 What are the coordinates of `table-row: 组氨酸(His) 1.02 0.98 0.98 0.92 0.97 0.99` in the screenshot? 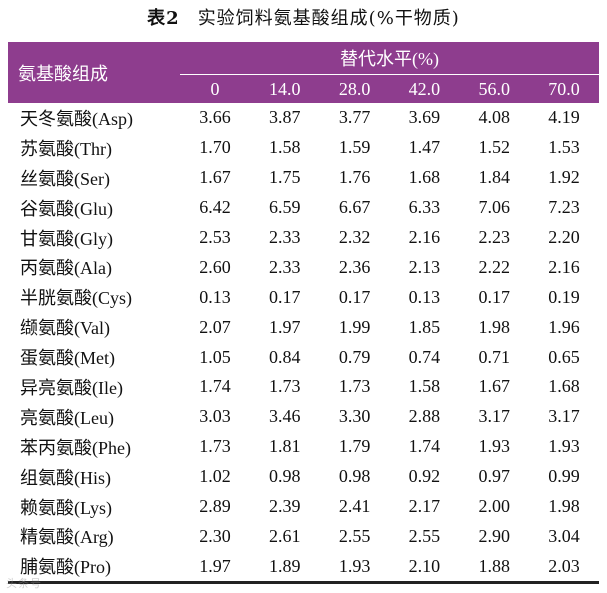 It's located at (303, 477).